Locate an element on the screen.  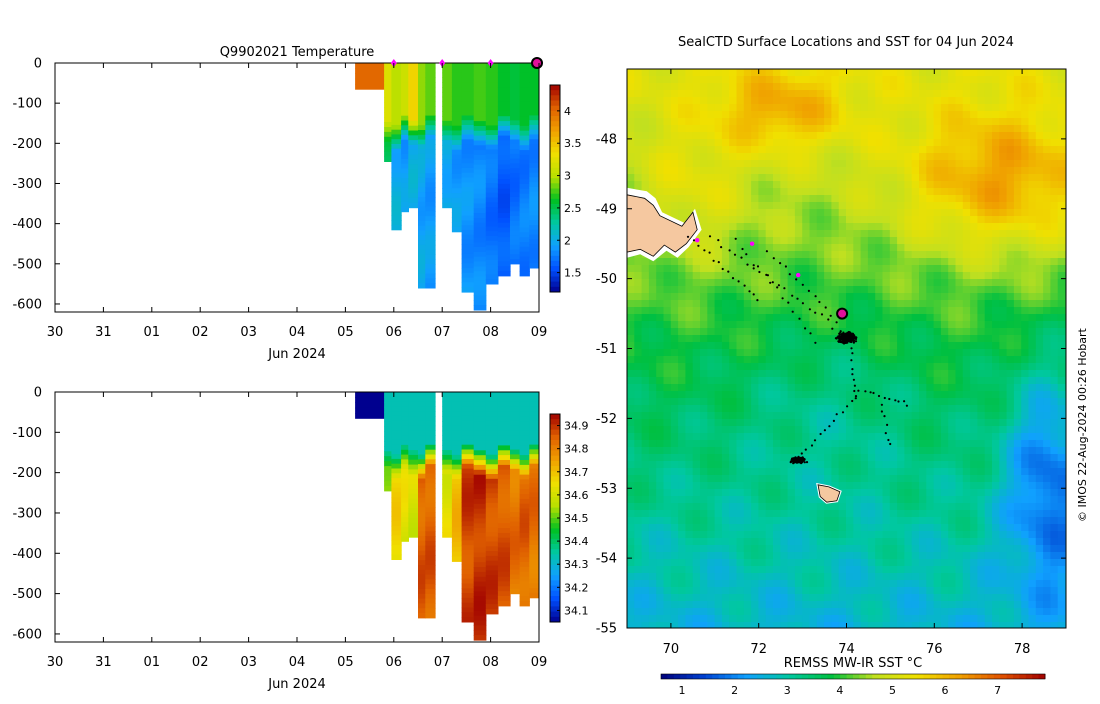
y-tick-label: -200 is located at coordinates (27, 144).